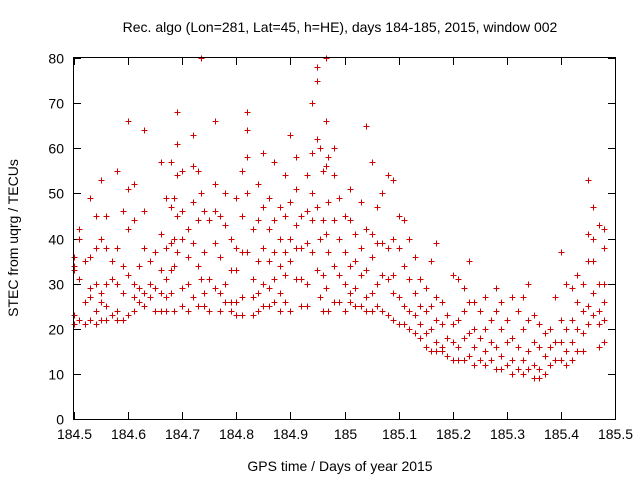 The height and width of the screenshot is (480, 640). I want to click on y-tick-label: 30, so click(56, 285).